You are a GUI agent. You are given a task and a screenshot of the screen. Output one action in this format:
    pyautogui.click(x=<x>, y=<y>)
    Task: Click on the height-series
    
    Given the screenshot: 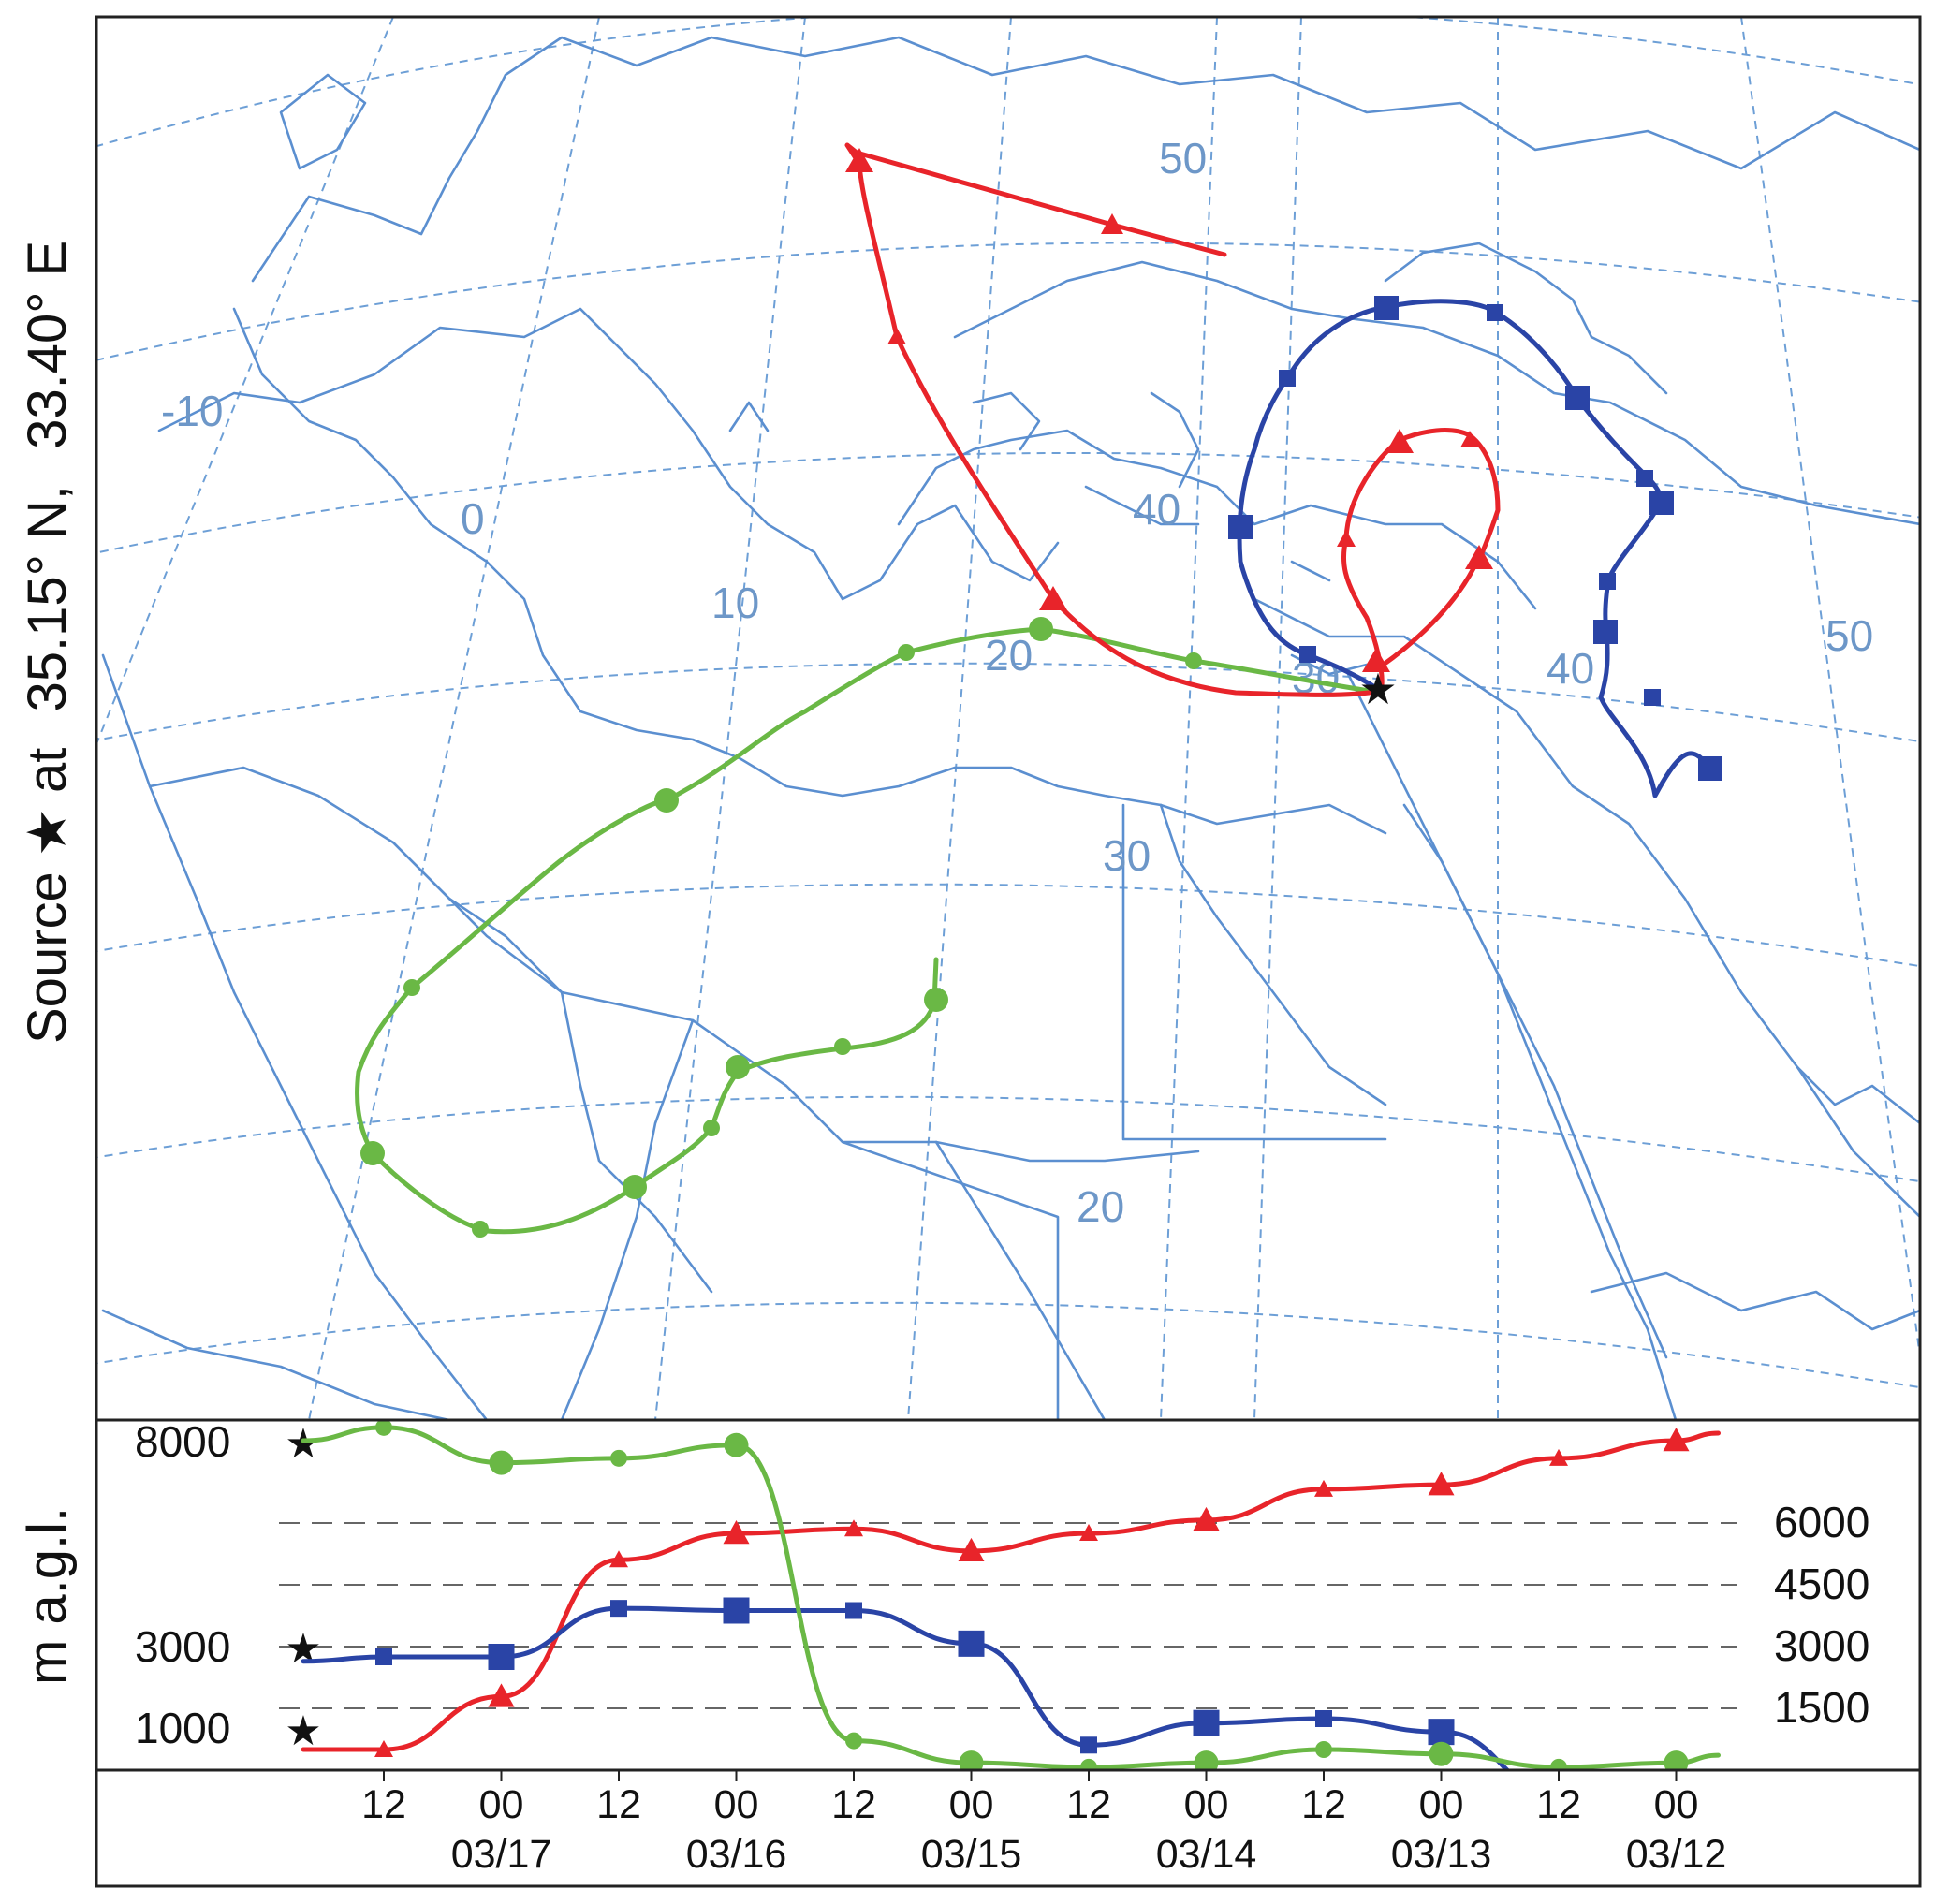 What is the action you would take?
    pyautogui.click(x=1011, y=1595)
    